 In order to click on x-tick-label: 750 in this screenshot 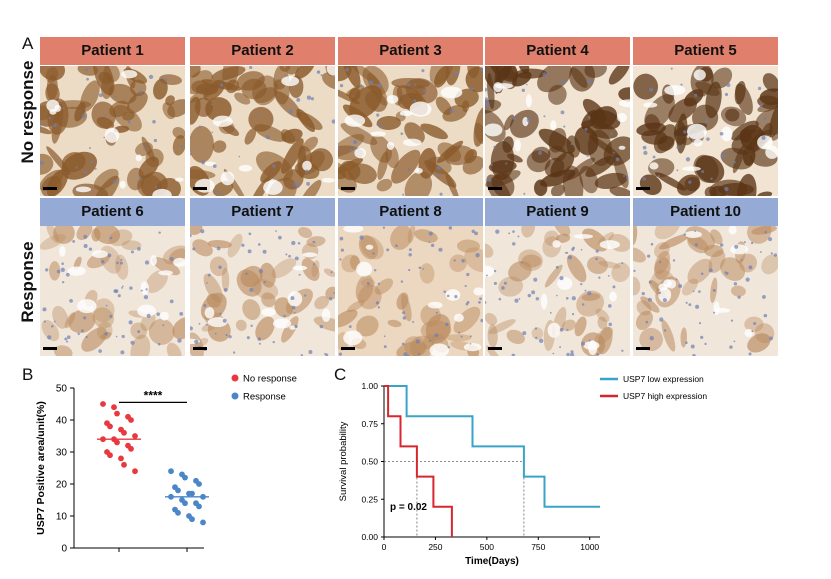, I will do `click(538, 547)`.